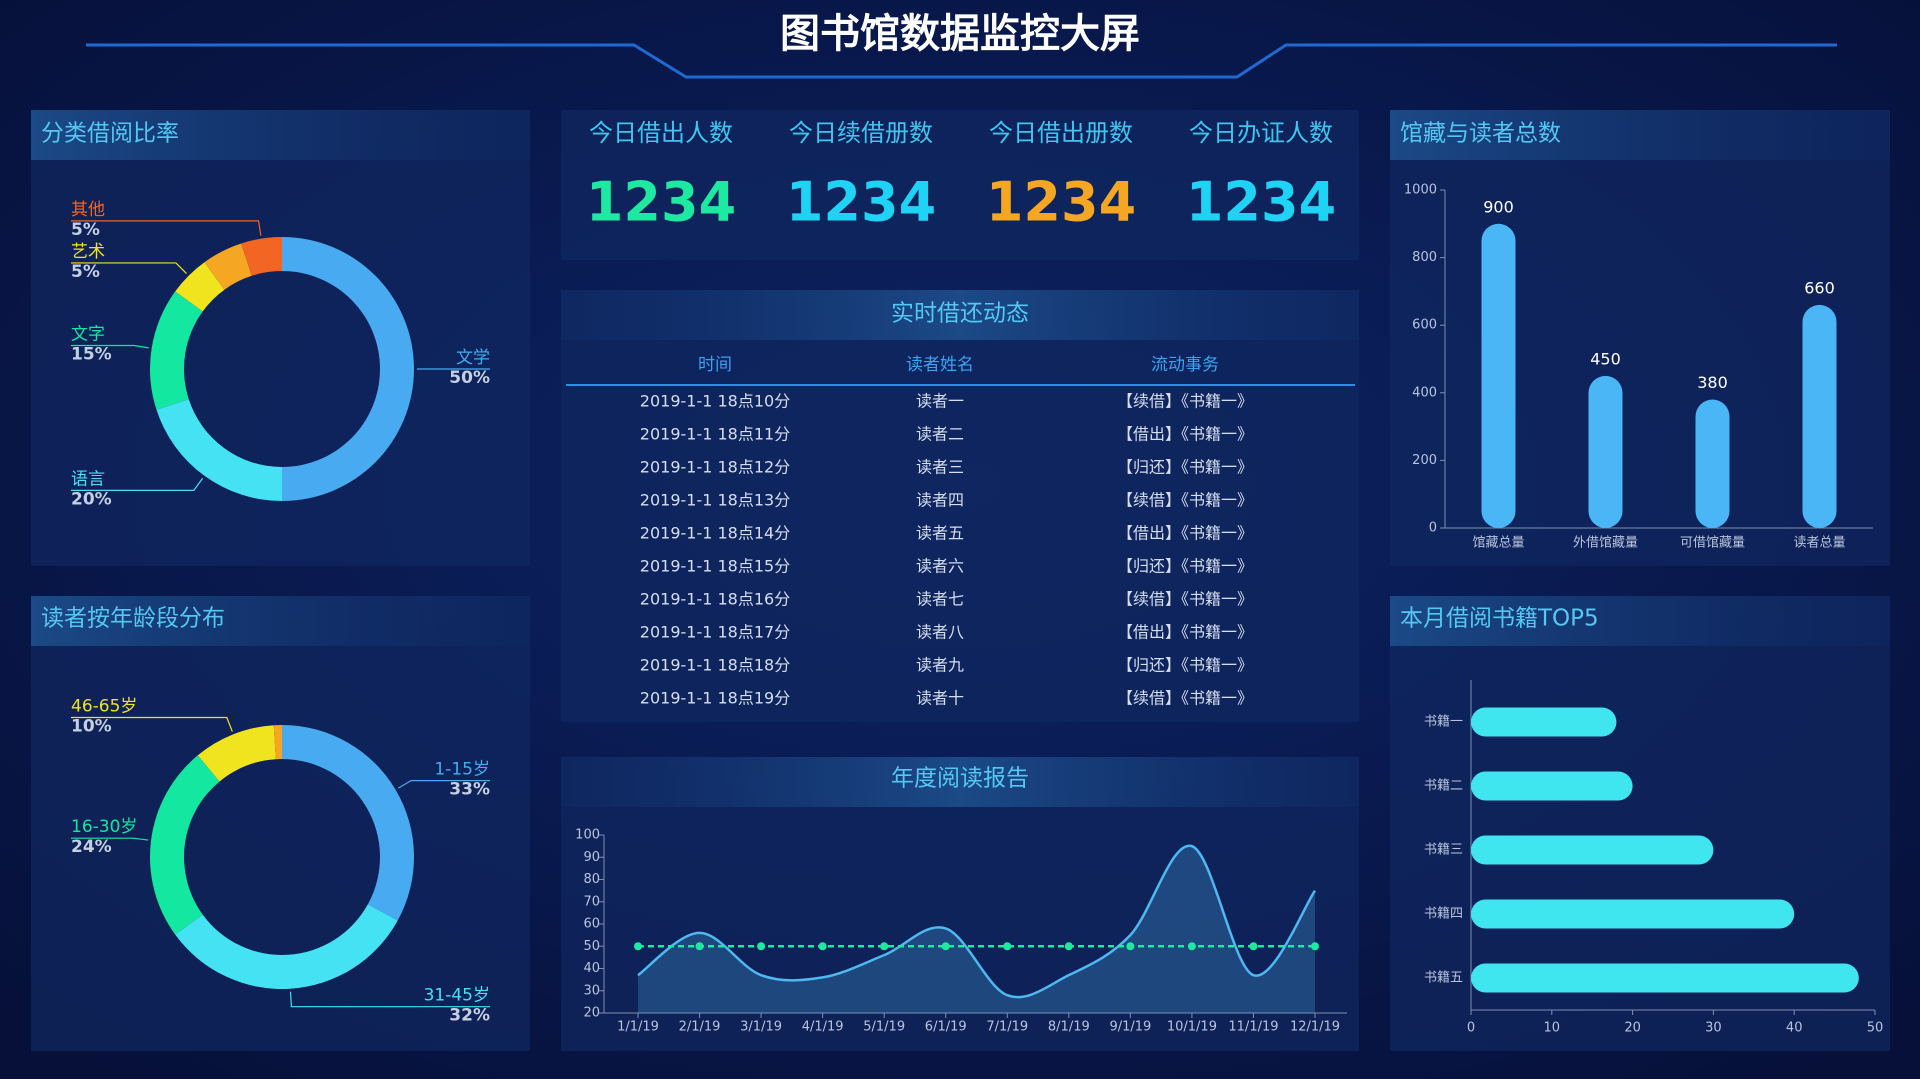 This screenshot has width=1920, height=1079. What do you see at coordinates (861, 133) in the screenshot?
I see `kpi-label: 今日续借册数` at bounding box center [861, 133].